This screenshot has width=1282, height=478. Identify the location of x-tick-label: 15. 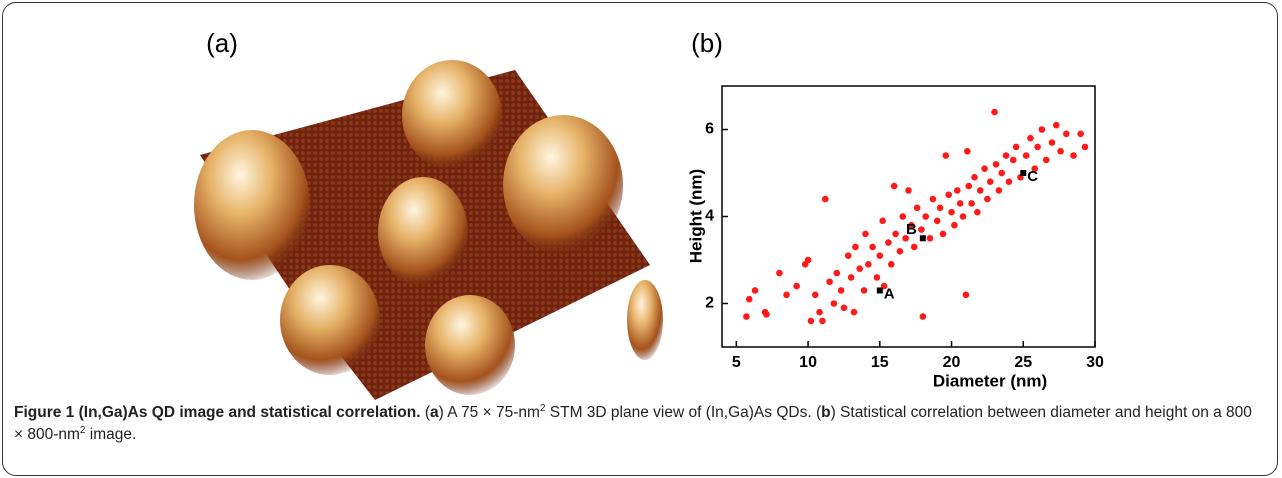
(880, 362).